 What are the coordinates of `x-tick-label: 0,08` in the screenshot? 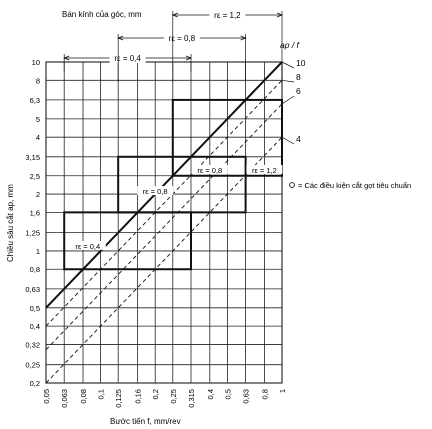 It's located at (83, 396).